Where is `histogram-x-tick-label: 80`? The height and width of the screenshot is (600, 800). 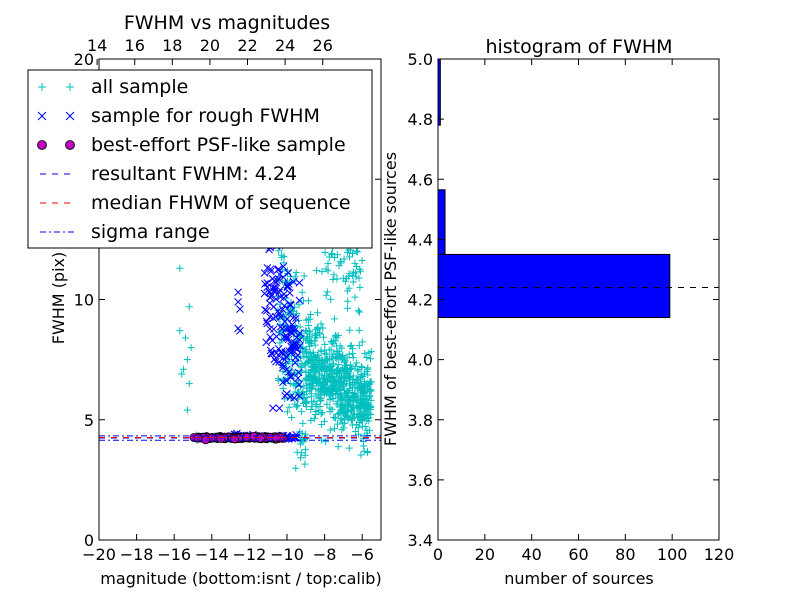 histogram-x-tick-label: 80 is located at coordinates (625, 554).